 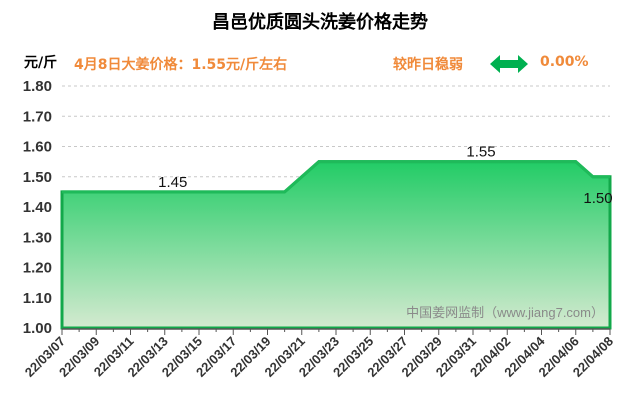 What do you see at coordinates (564, 62) in the screenshot?
I see `change-percent: 0.00%` at bounding box center [564, 62].